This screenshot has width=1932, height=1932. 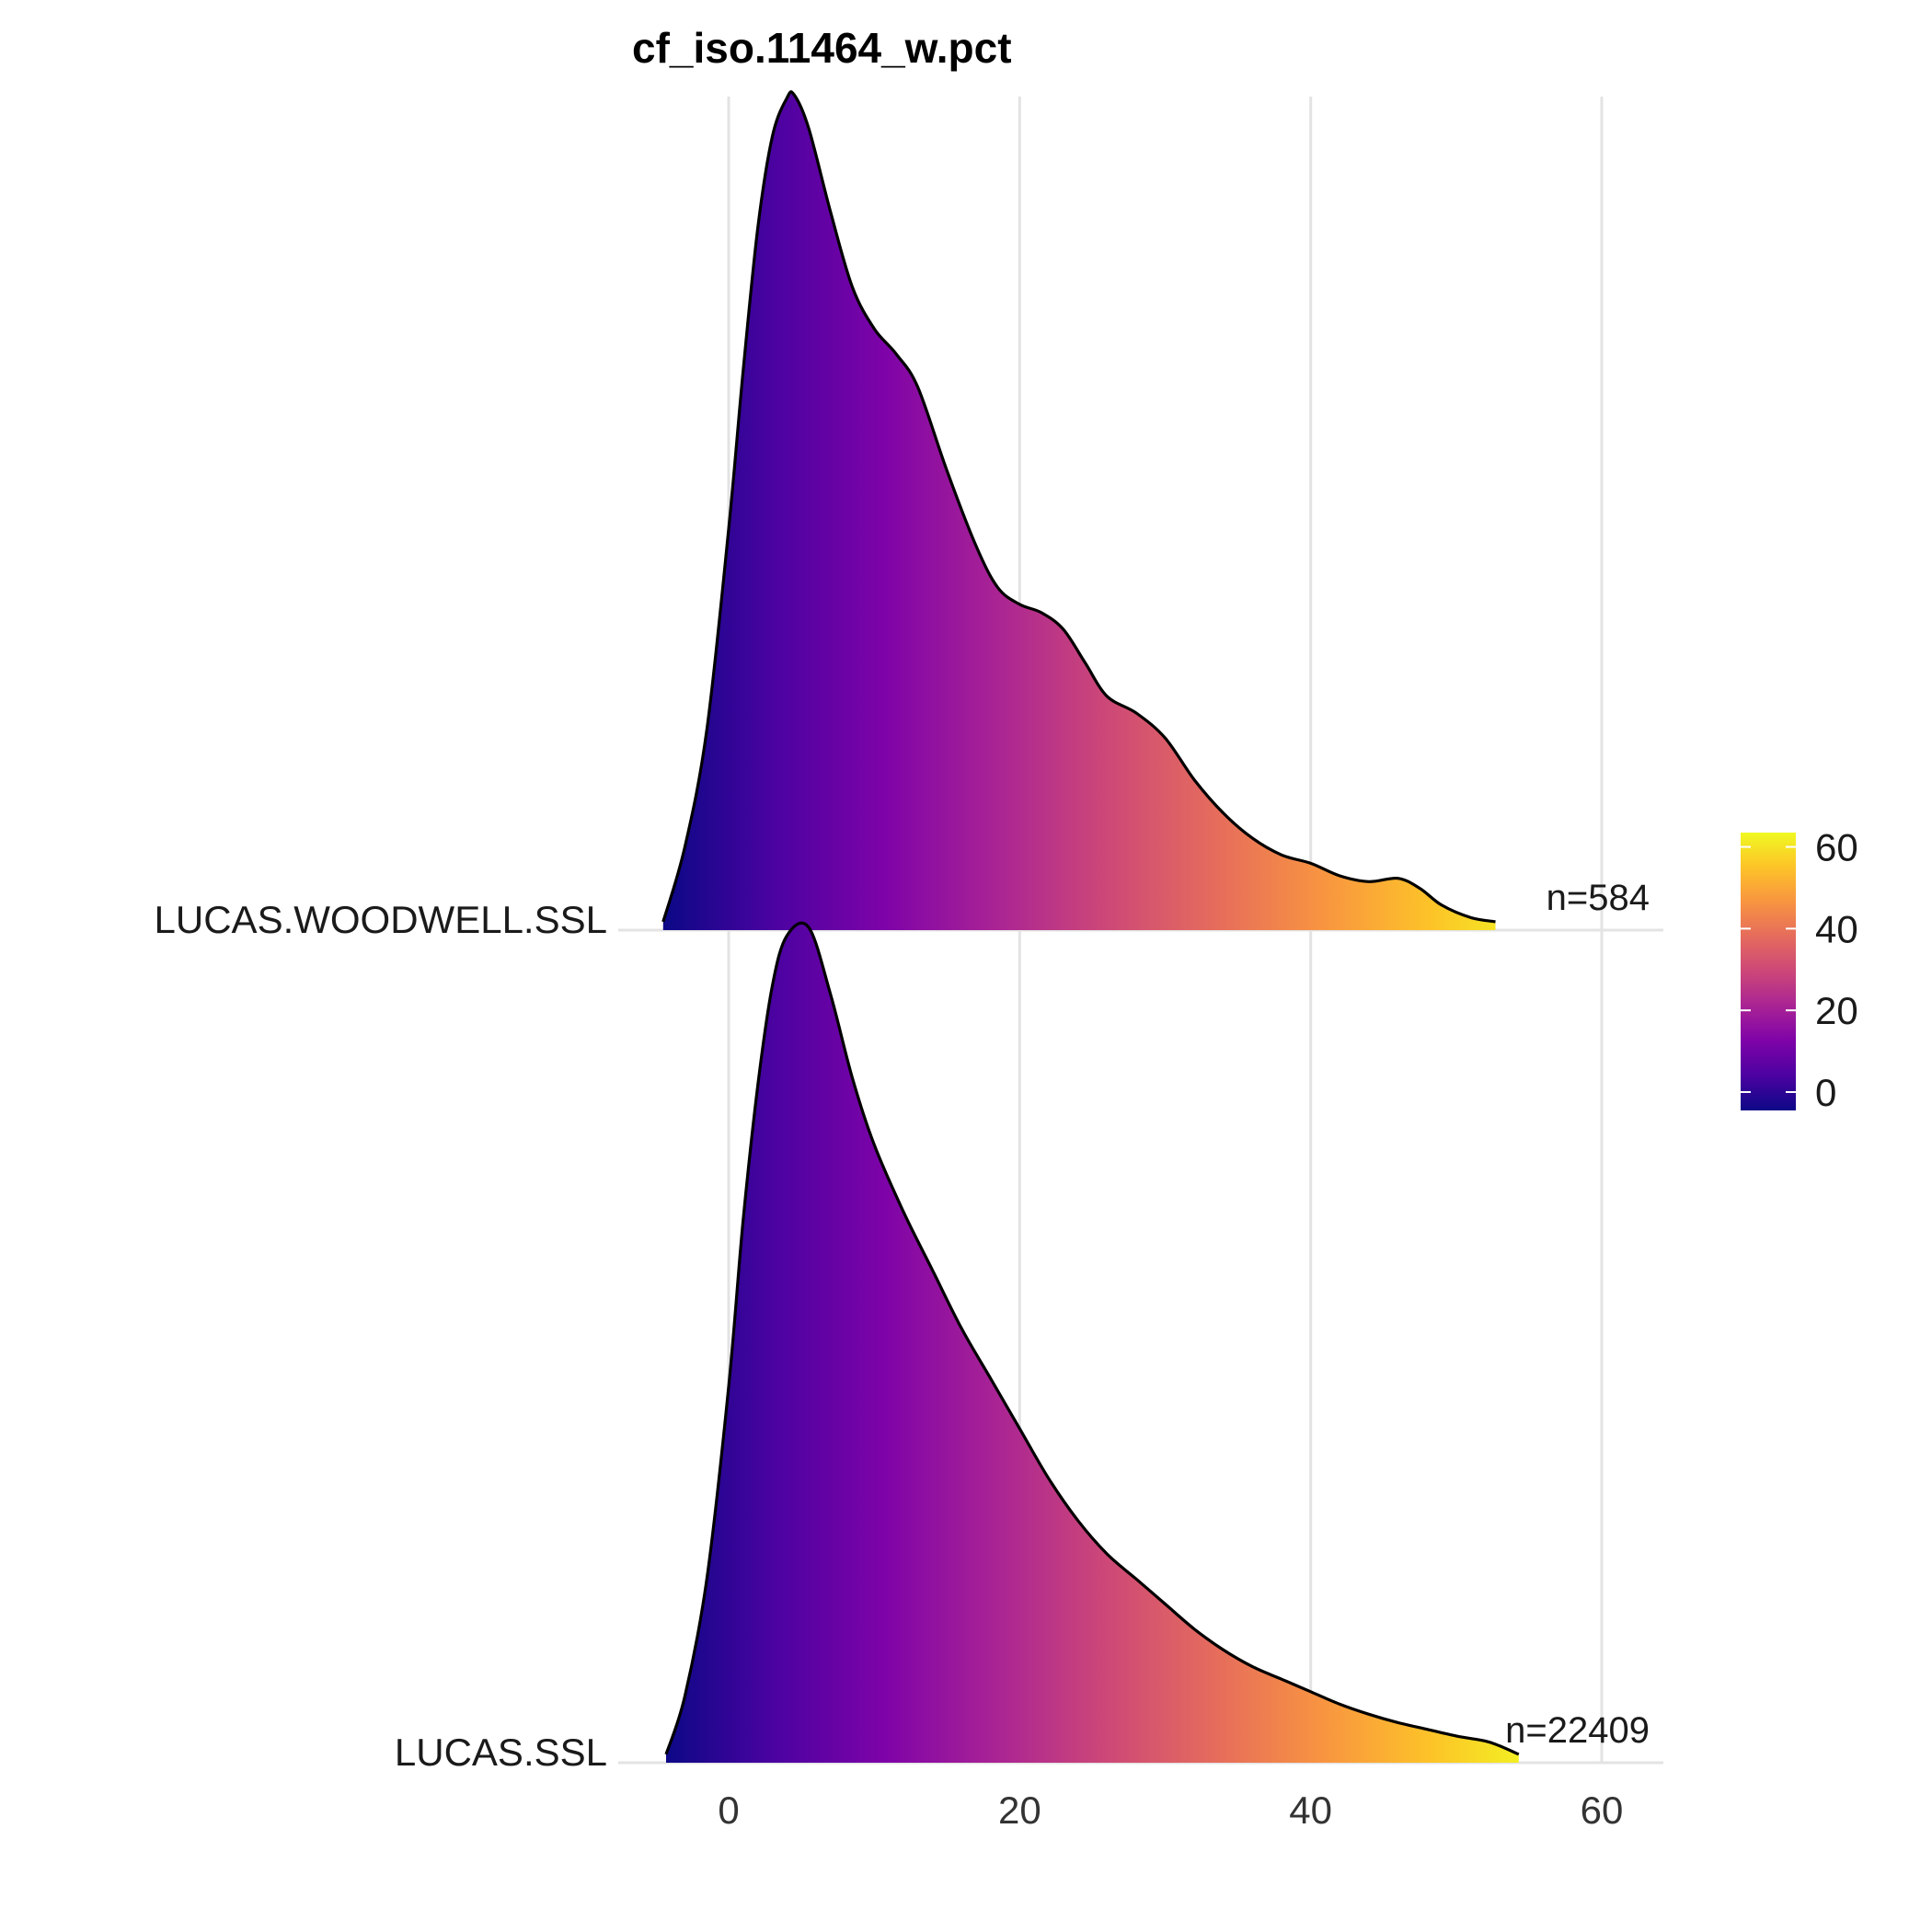 What do you see at coordinates (822, 48) in the screenshot?
I see `chart-title: cf_iso.11464_w.pct` at bounding box center [822, 48].